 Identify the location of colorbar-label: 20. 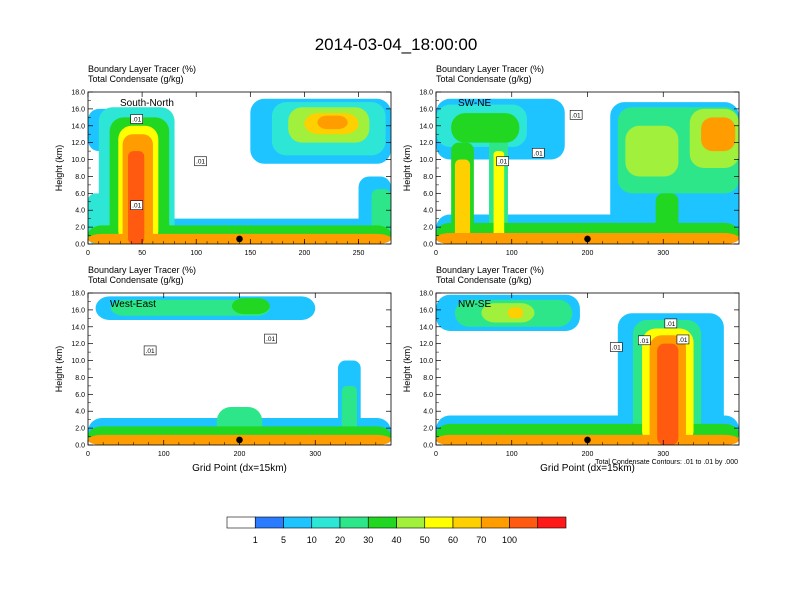
(340, 540).